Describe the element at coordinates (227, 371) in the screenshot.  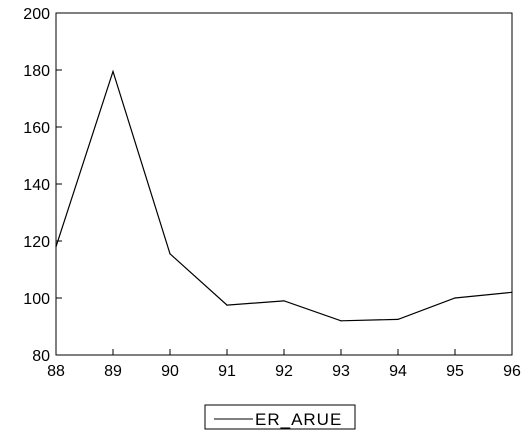
I see `x-tick-label: 91` at that location.